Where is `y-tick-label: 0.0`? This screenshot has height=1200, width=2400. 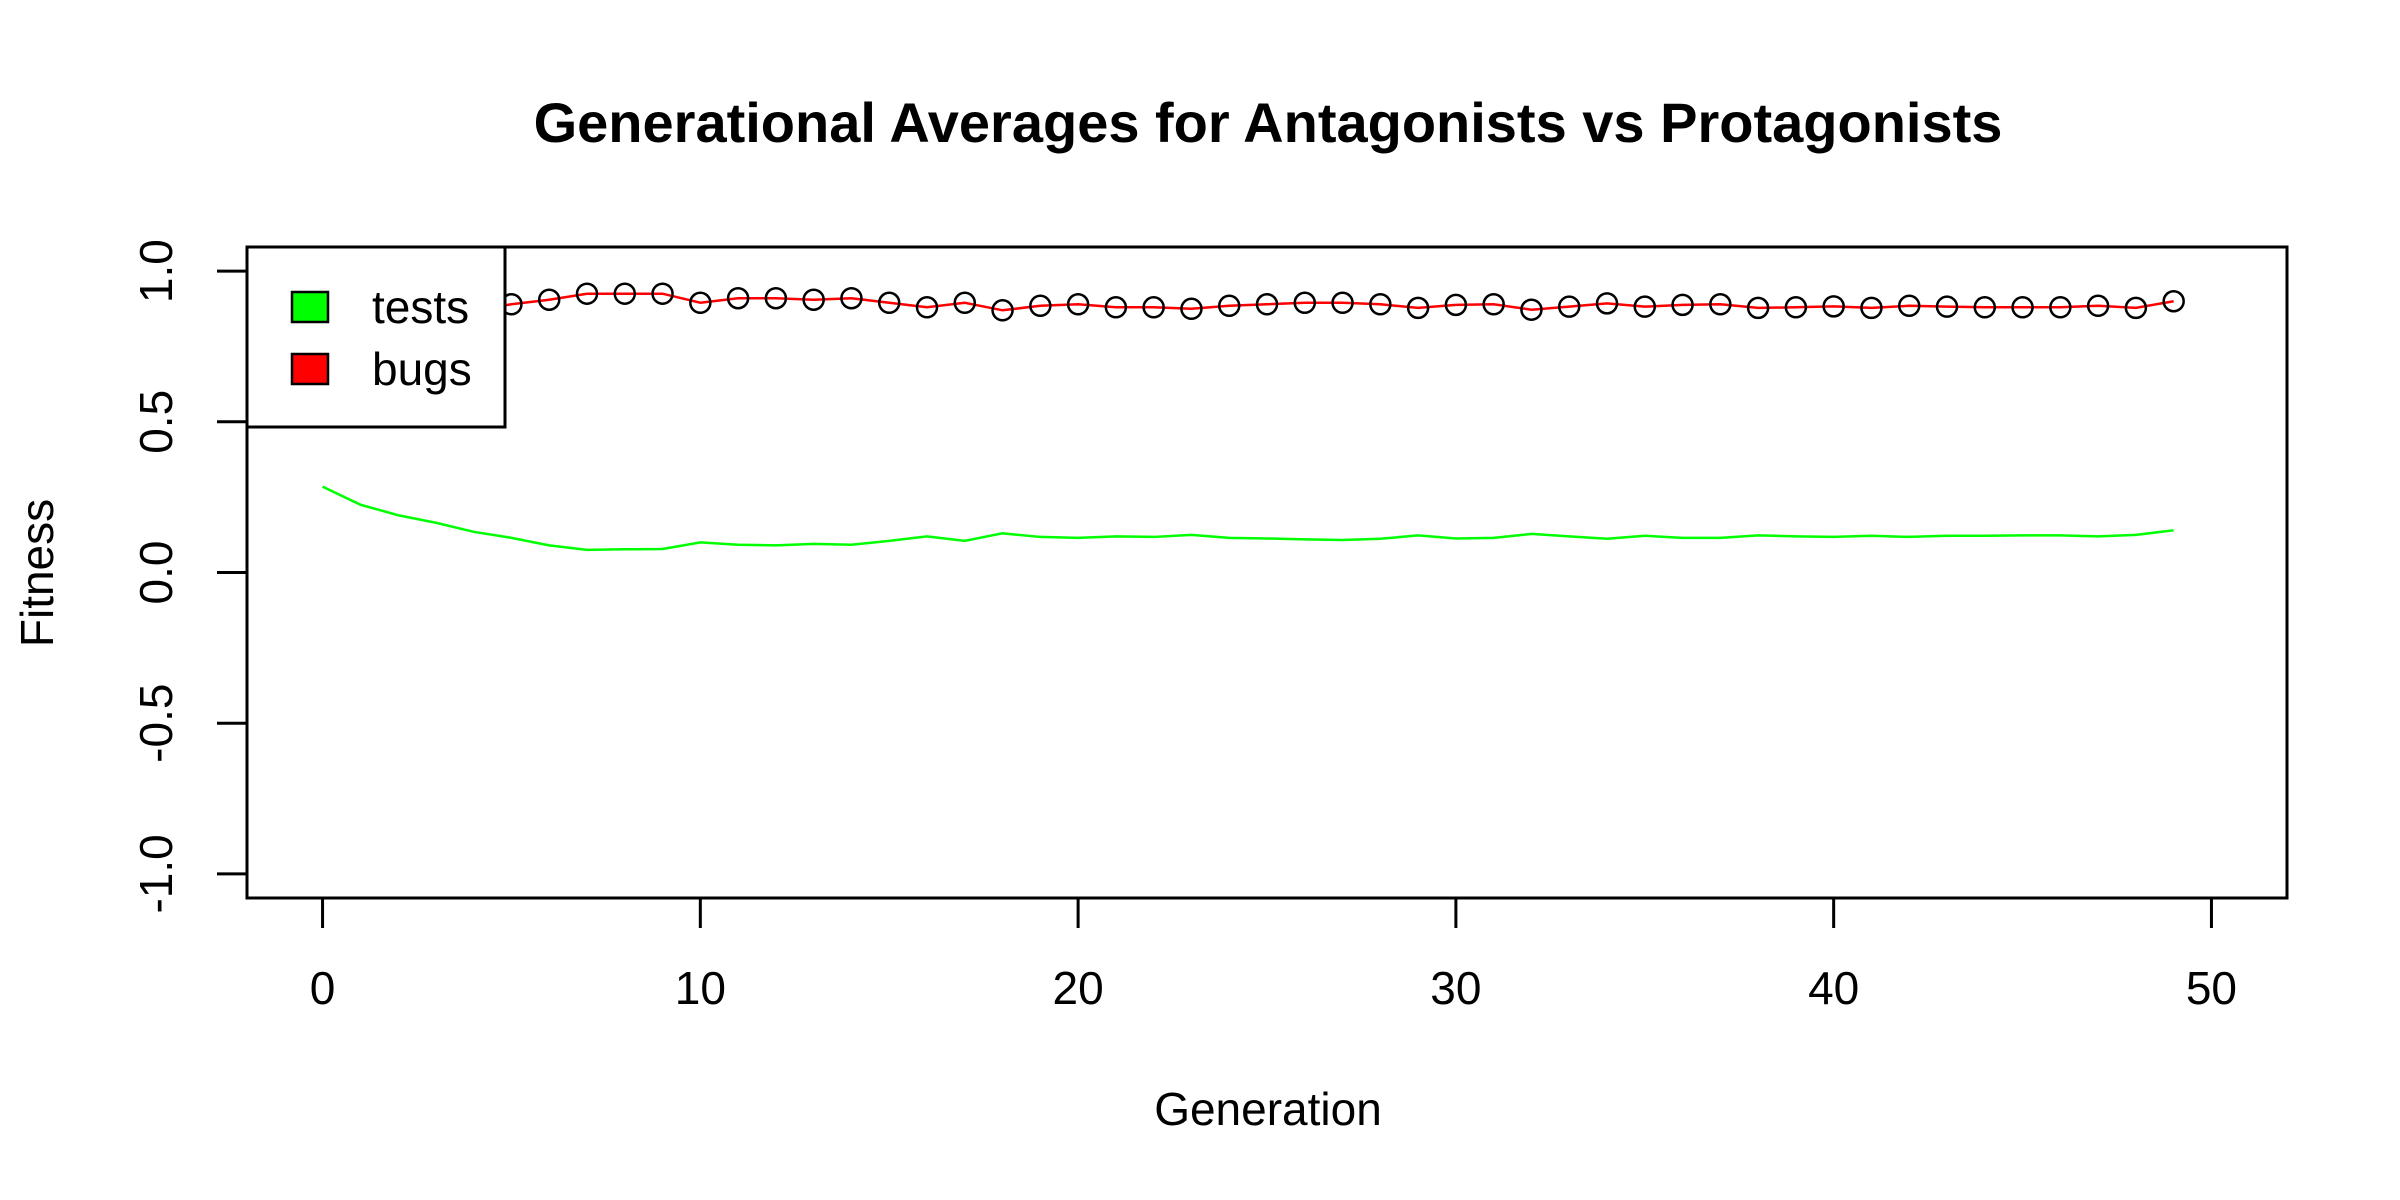
y-tick-label: 0.0 is located at coordinates (156, 573).